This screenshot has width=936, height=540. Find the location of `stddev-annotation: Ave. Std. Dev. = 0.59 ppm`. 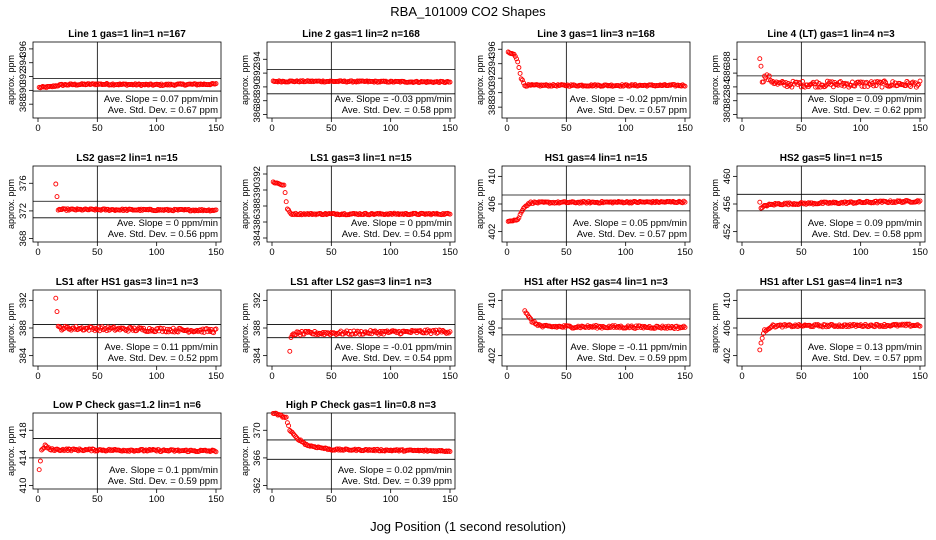

stddev-annotation: Ave. Std. Dev. = 0.59 ppm is located at coordinates (632, 358).